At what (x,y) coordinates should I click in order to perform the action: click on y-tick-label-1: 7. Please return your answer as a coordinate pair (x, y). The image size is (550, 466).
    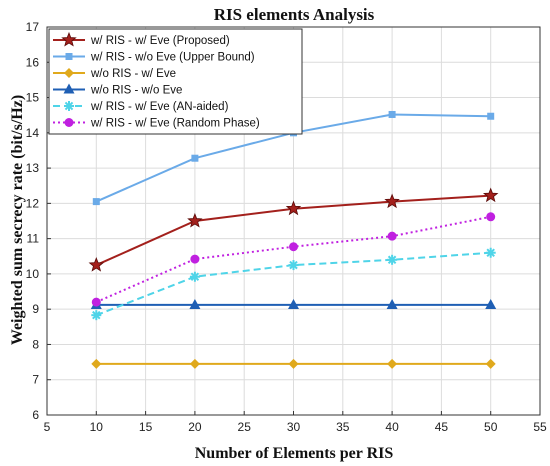
    Looking at the image, I should click on (35, 380).